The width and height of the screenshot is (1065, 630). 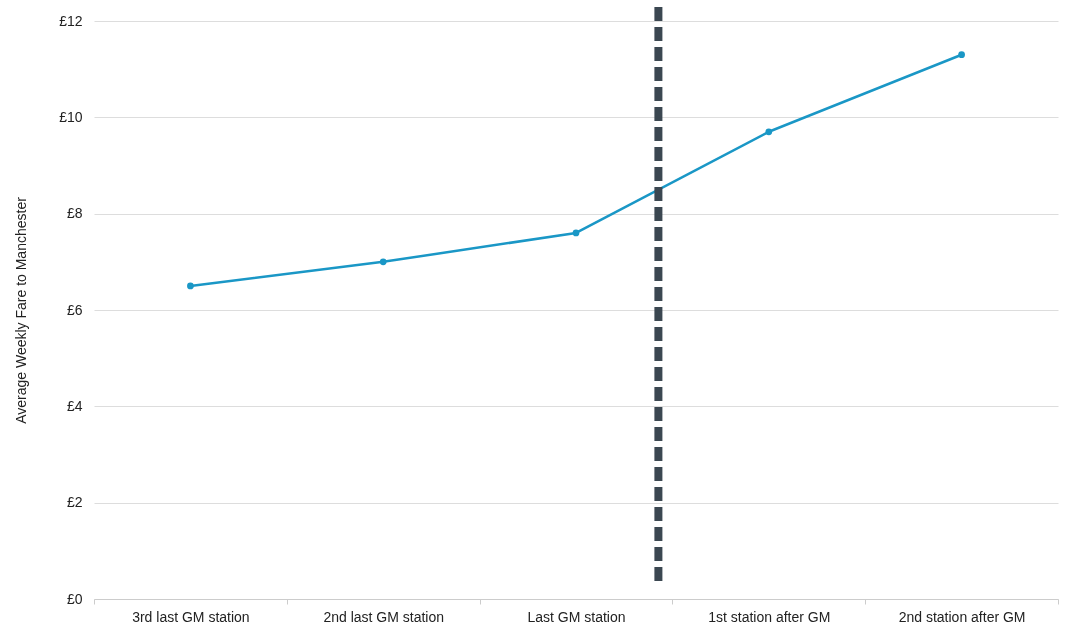 I want to click on y-tick-label: £2, so click(x=74, y=502).